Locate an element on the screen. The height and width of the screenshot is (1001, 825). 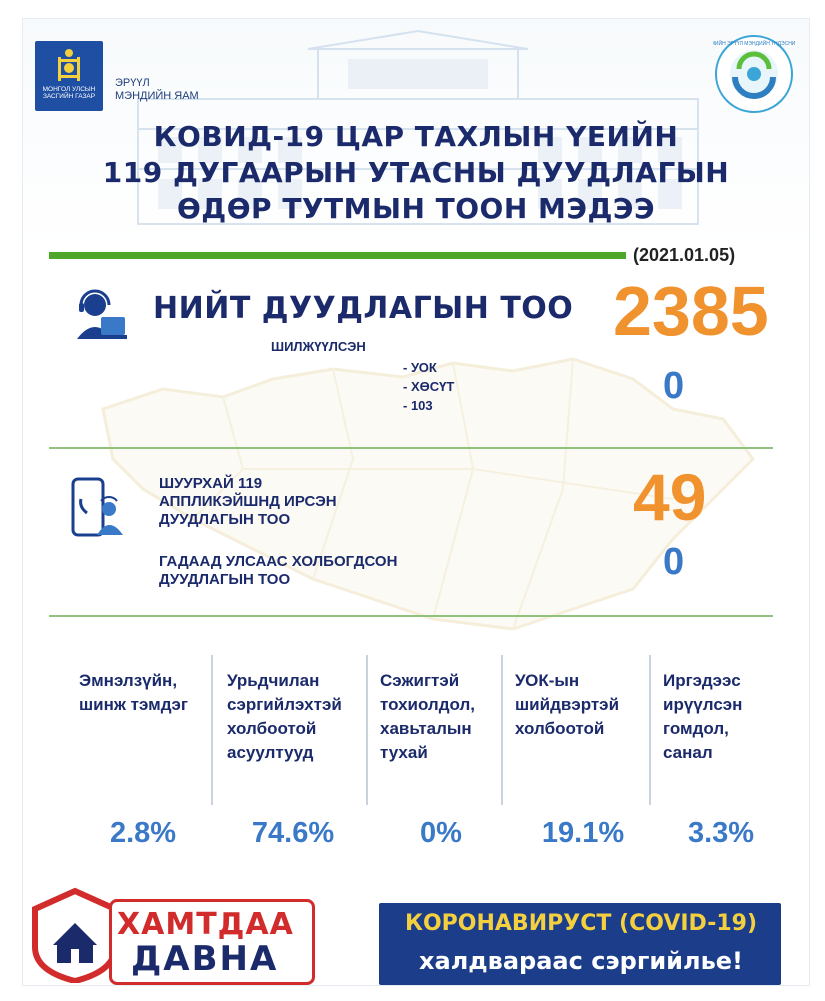
center-logo-text: НИЙГМИЙН ЭРҮҮЛ МЭНДИЙН ҮНДЭСНИЙ ТӨВ is located at coordinates (754, 43).